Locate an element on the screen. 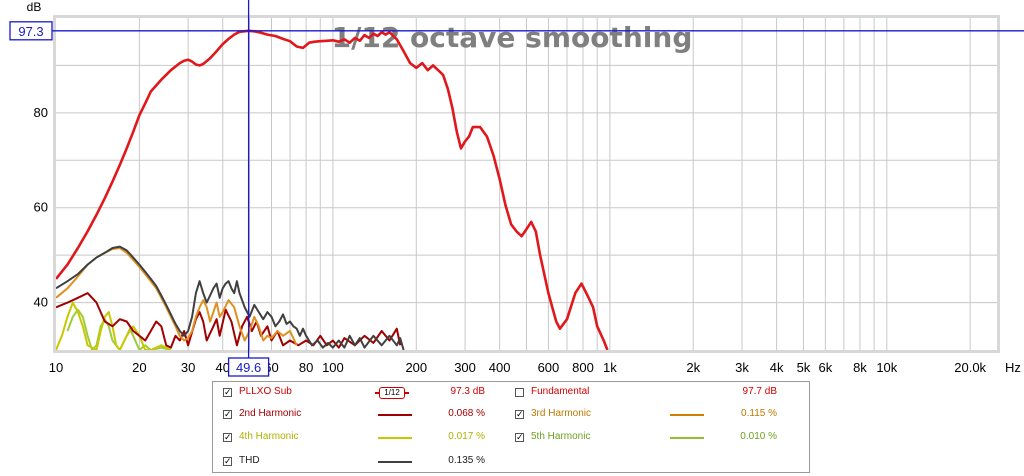  legend-label-thd: THD is located at coordinates (249, 460).